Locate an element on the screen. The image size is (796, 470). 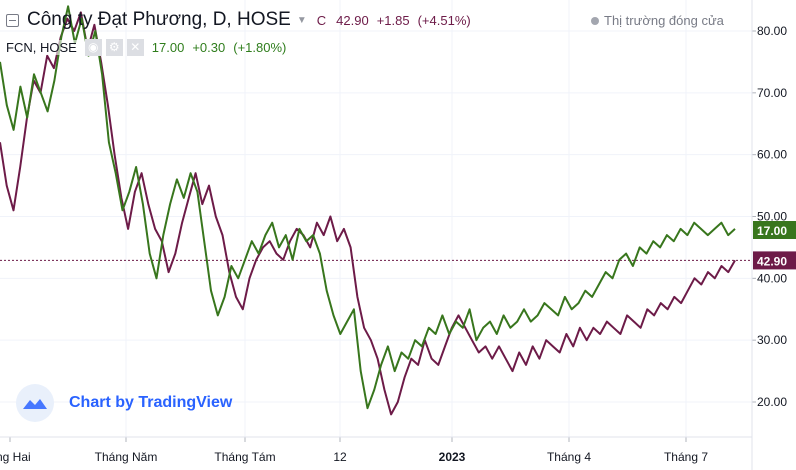
chevron-down-icon: ▼ is located at coordinates (301, 20).